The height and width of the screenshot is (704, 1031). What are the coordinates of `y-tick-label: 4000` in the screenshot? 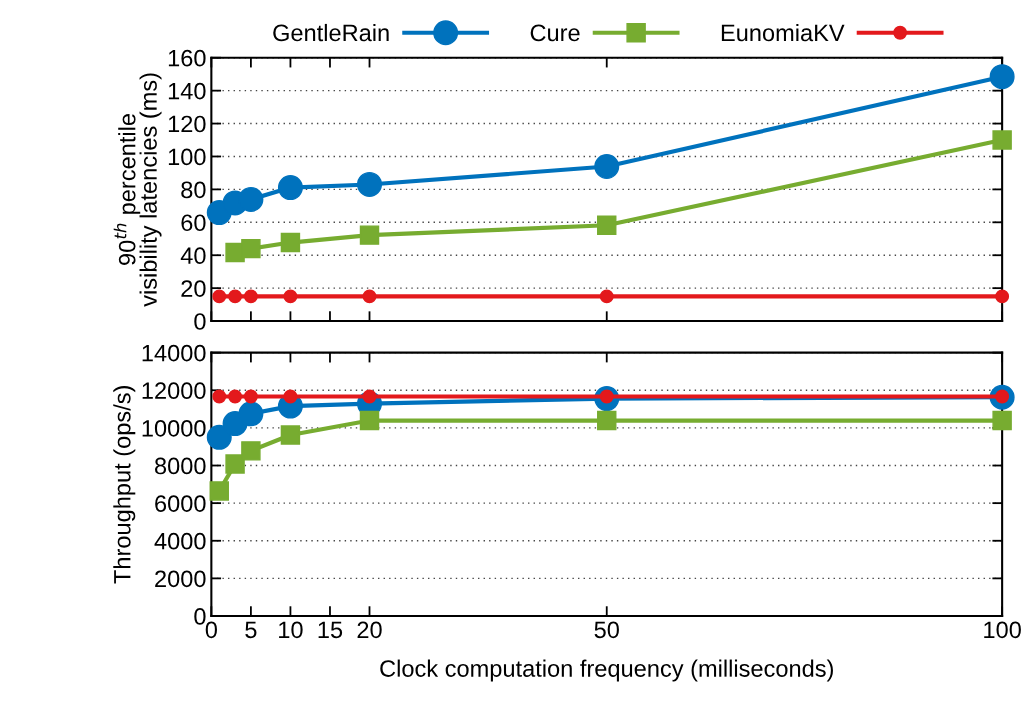 It's located at (180, 541).